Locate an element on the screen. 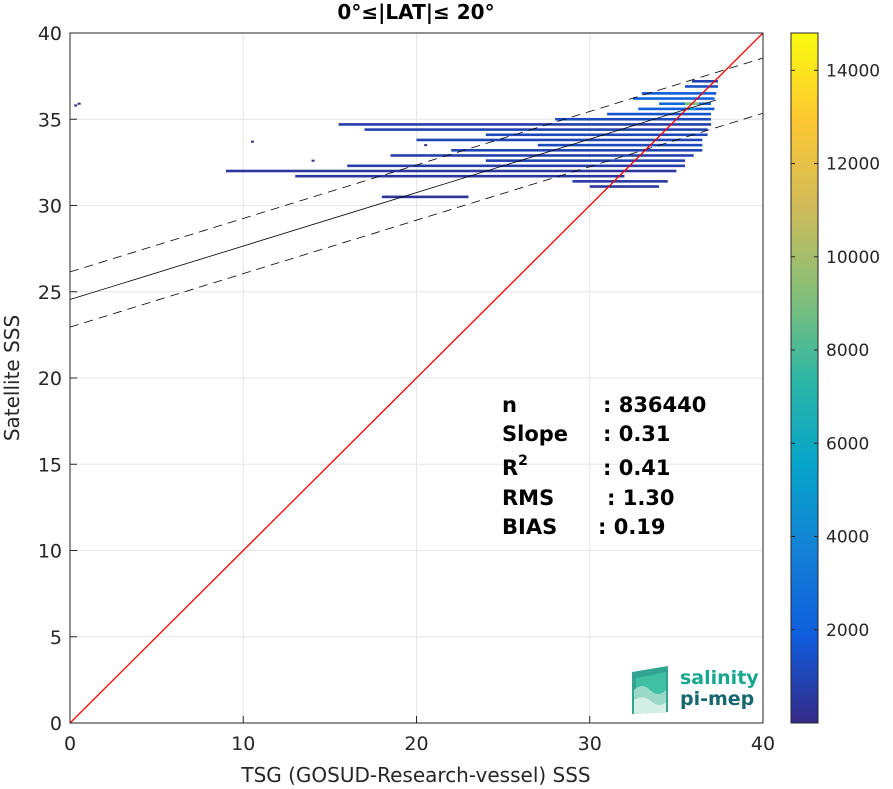 The height and width of the screenshot is (789, 893). logo-text-pimep: pi-mep is located at coordinates (717, 699).